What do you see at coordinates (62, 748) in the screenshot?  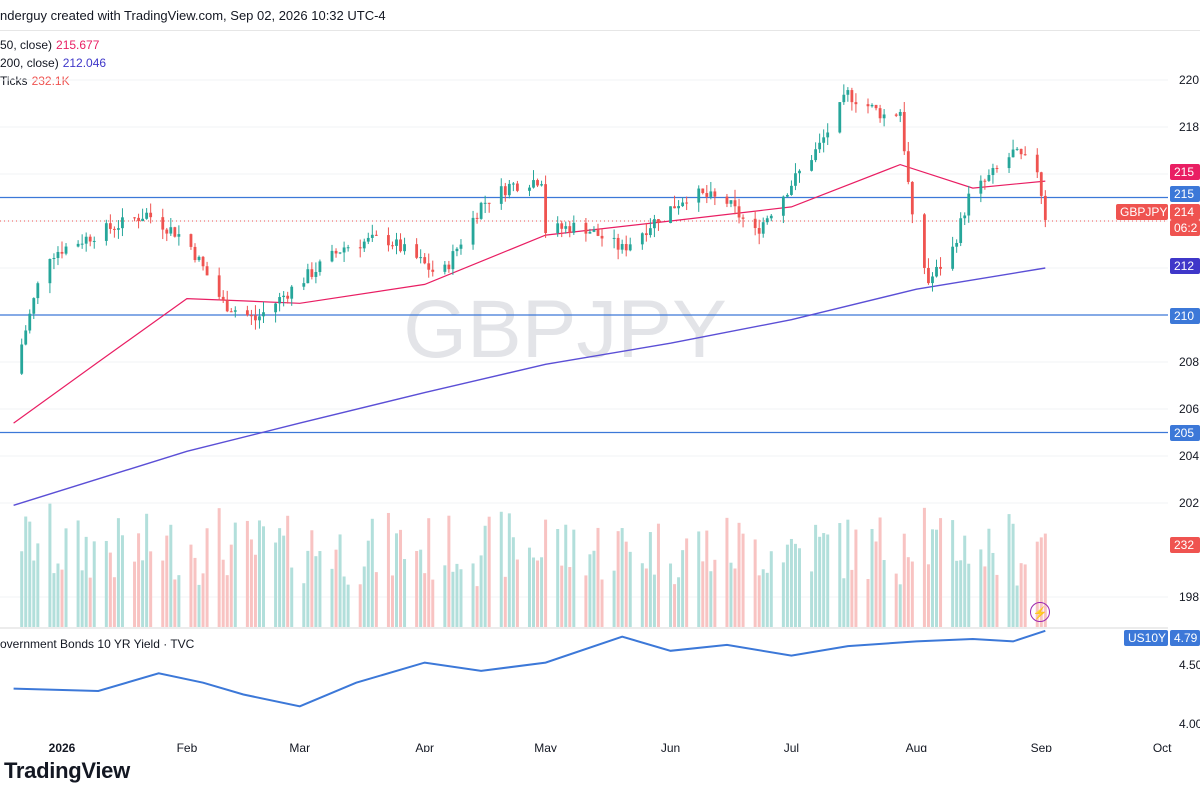 I see `time-tick-label: 2026` at bounding box center [62, 748].